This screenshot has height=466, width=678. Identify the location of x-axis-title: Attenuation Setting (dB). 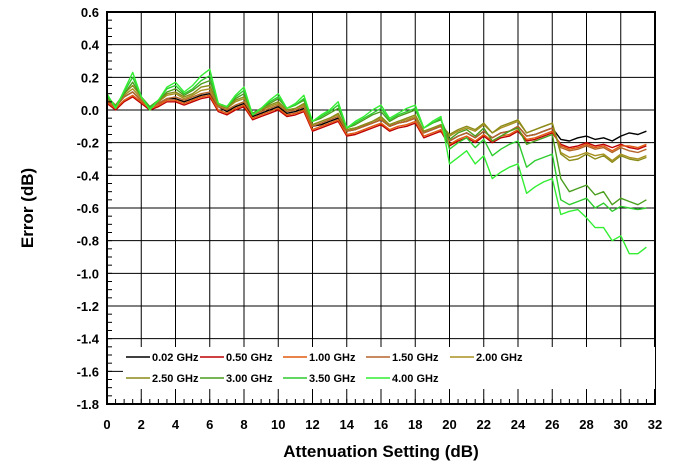
(380, 451).